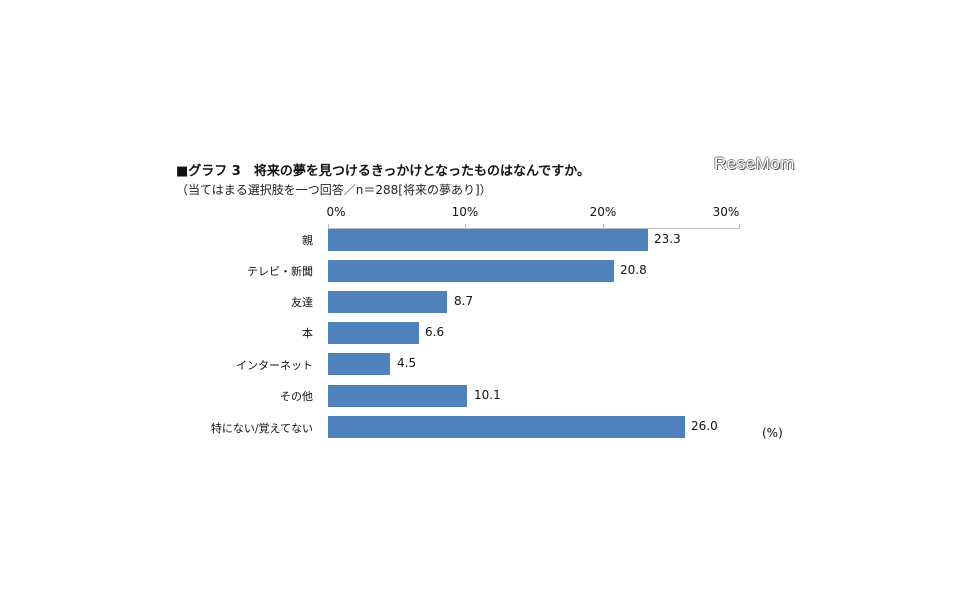 The height and width of the screenshot is (605, 968). Describe the element at coordinates (336, 212) in the screenshot. I see `x-tick-label: 0%` at that location.